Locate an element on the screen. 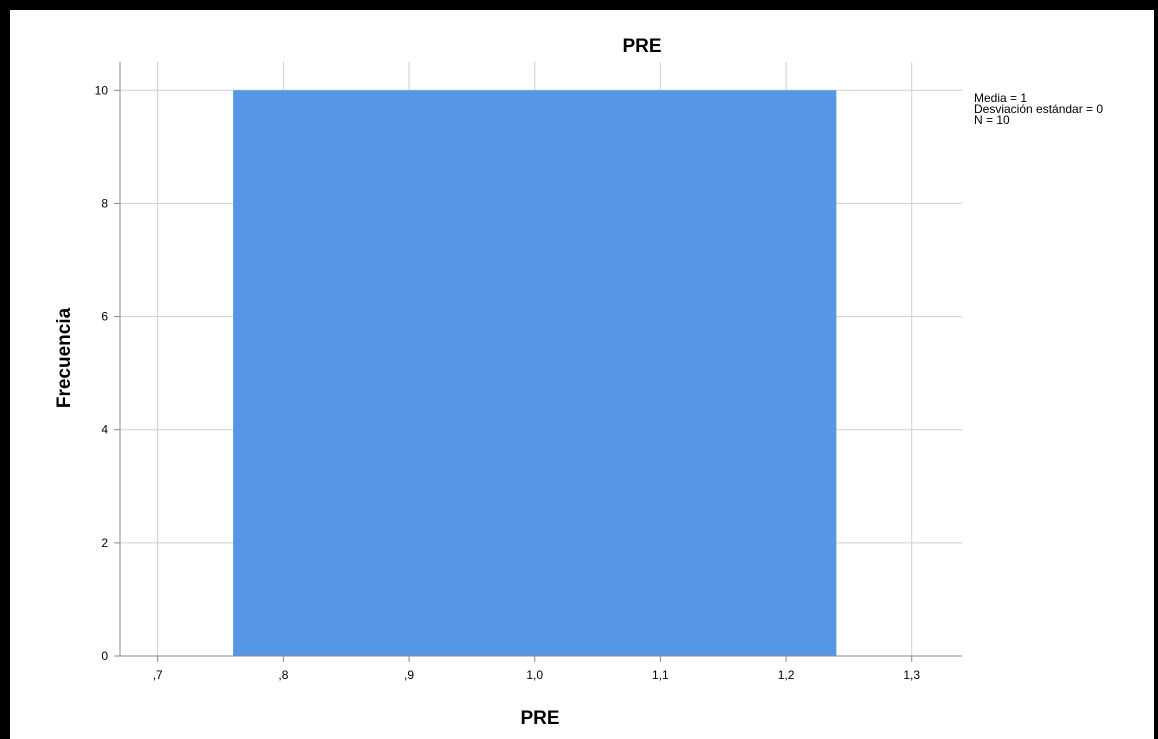 Image resolution: width=1158 pixels, height=739 pixels. stat-std-dev: Desviación estándar = 0 is located at coordinates (1039, 109).